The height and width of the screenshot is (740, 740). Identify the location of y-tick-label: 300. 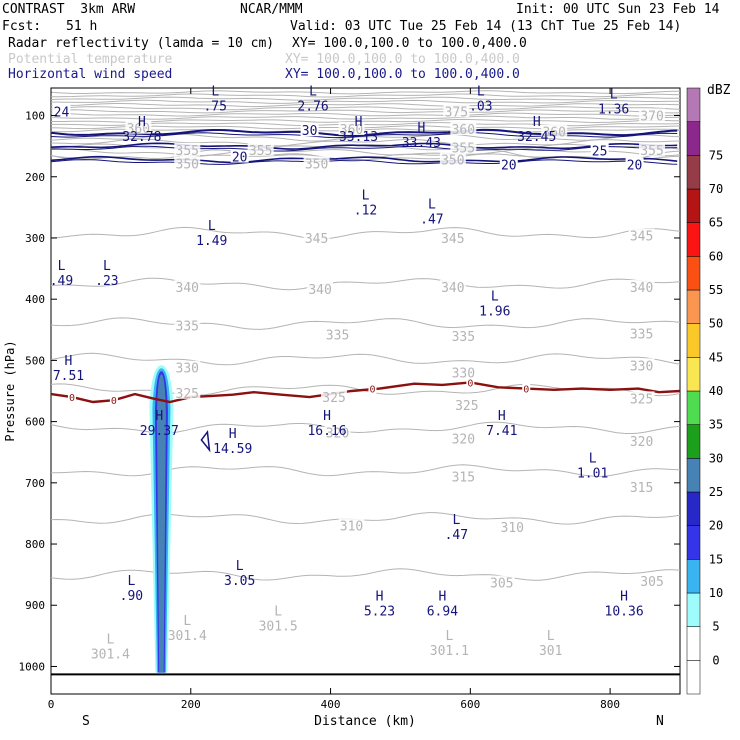
(35, 238).